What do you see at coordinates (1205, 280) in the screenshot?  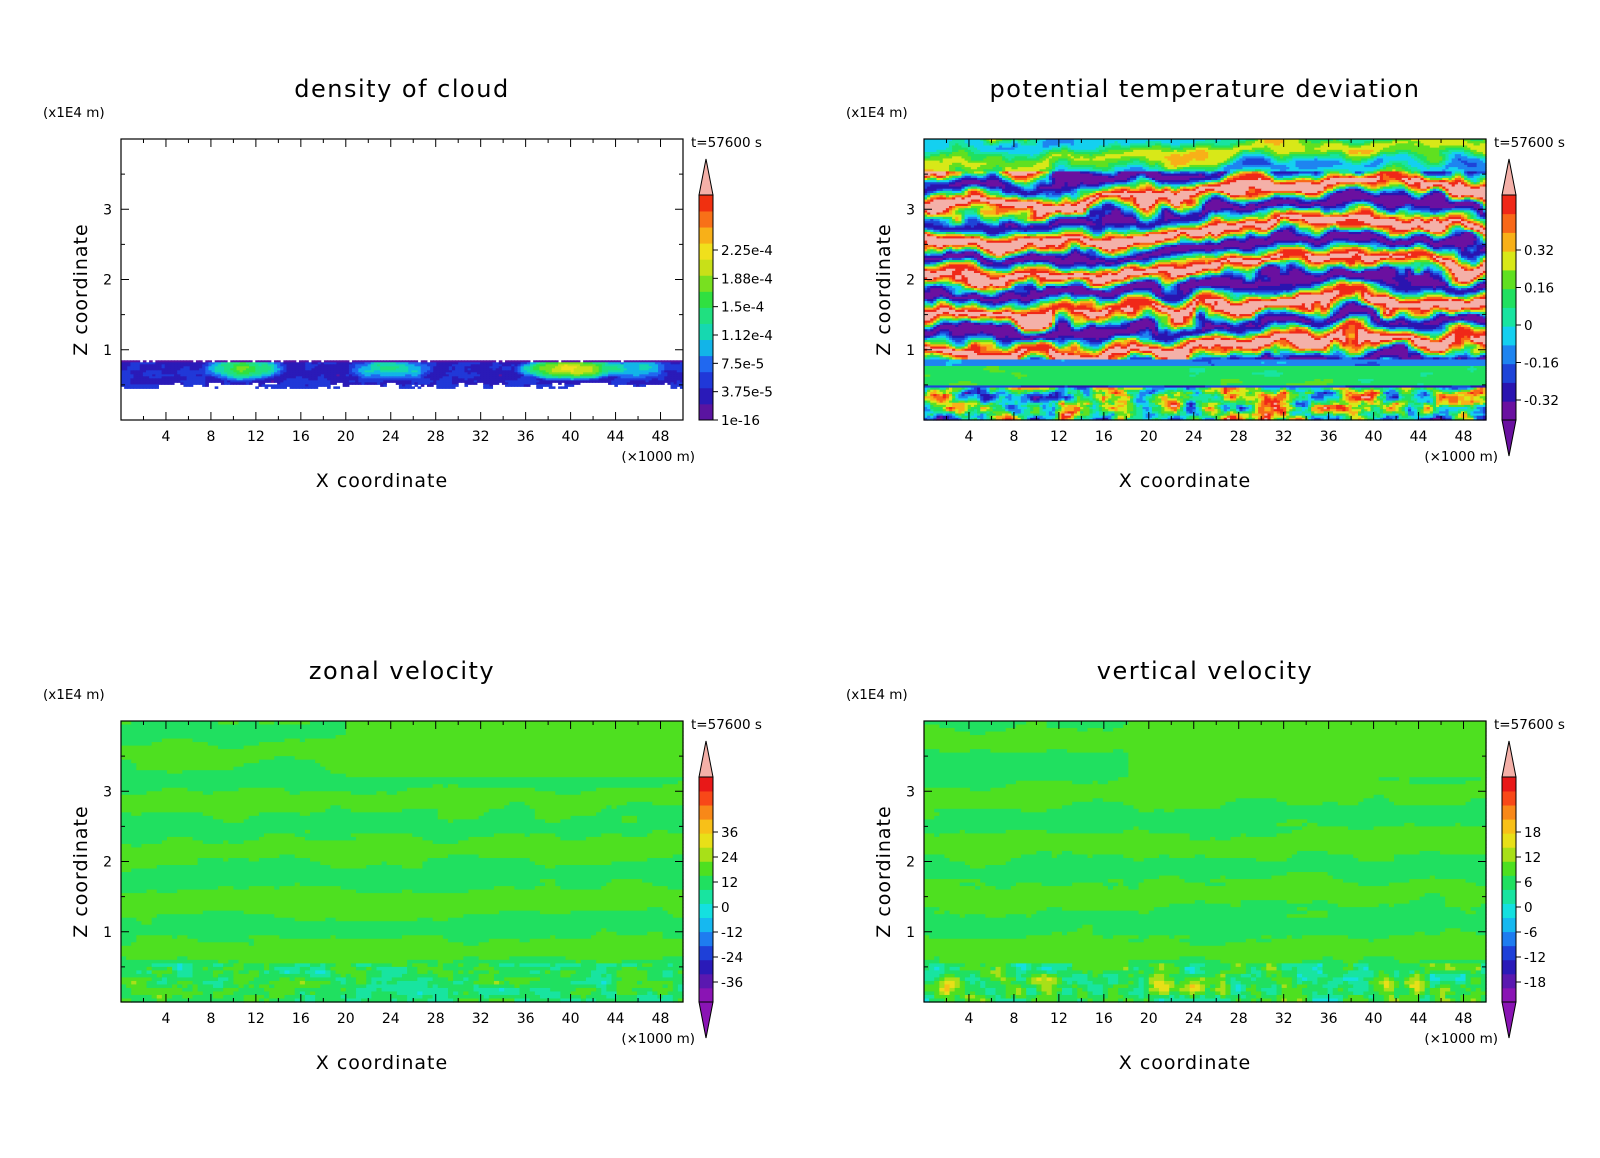 I see `contour-field` at bounding box center [1205, 280].